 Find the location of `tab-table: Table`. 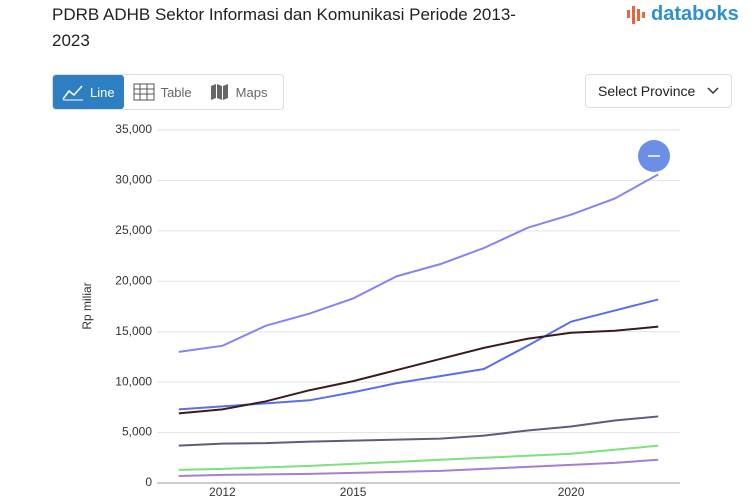

tab-table: Table is located at coordinates (162, 92).